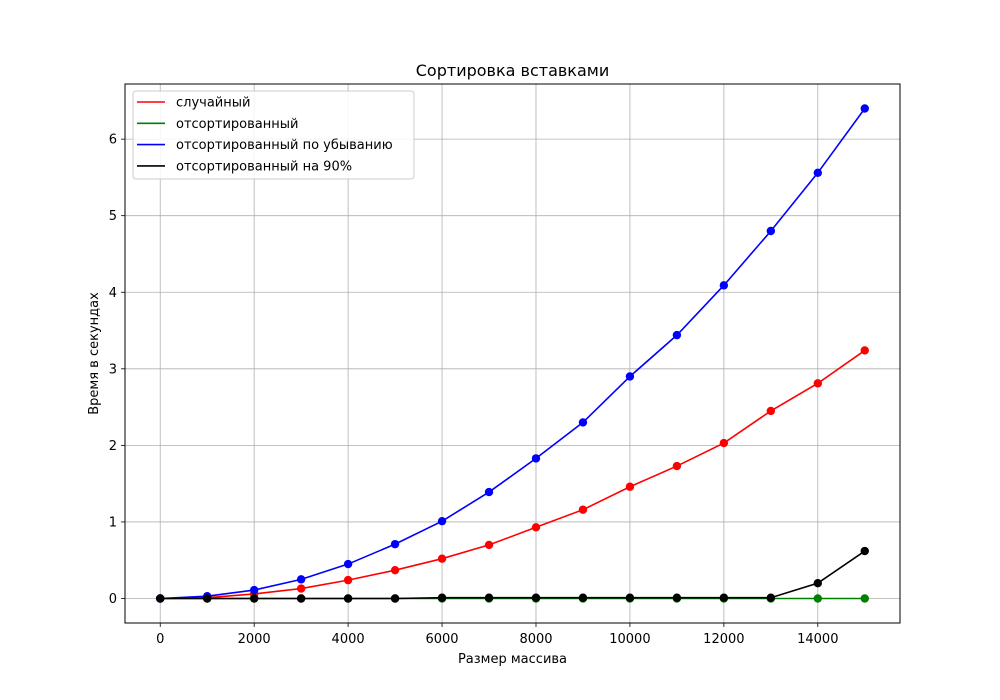  I want to click on x-axis-label: Размер массива, so click(512, 659).